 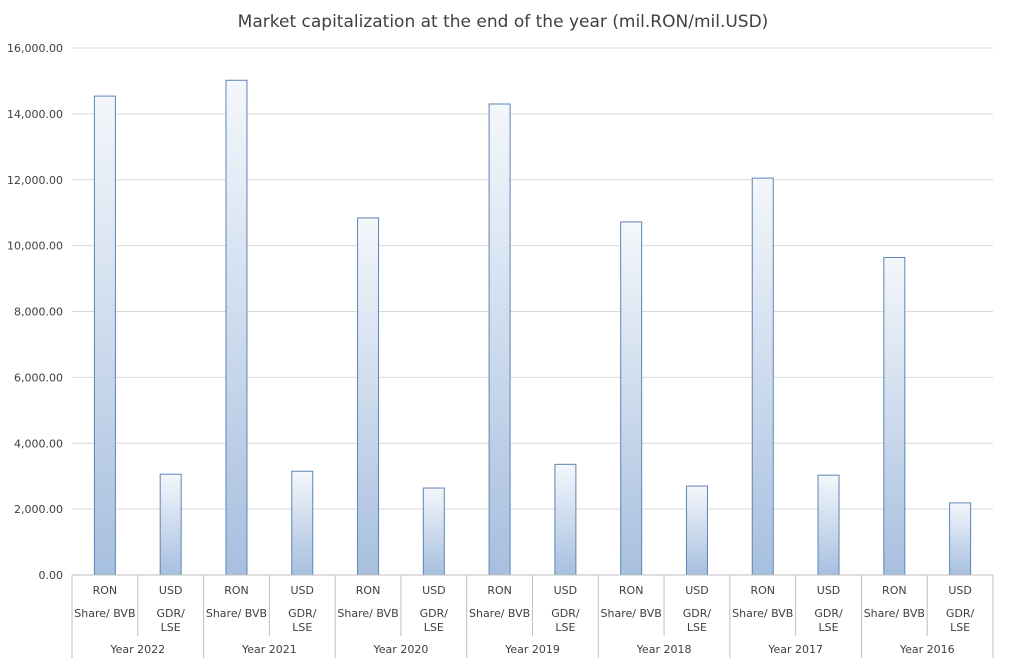 What do you see at coordinates (35, 180) in the screenshot?
I see `y-tick-label: 12,000.00` at bounding box center [35, 180].